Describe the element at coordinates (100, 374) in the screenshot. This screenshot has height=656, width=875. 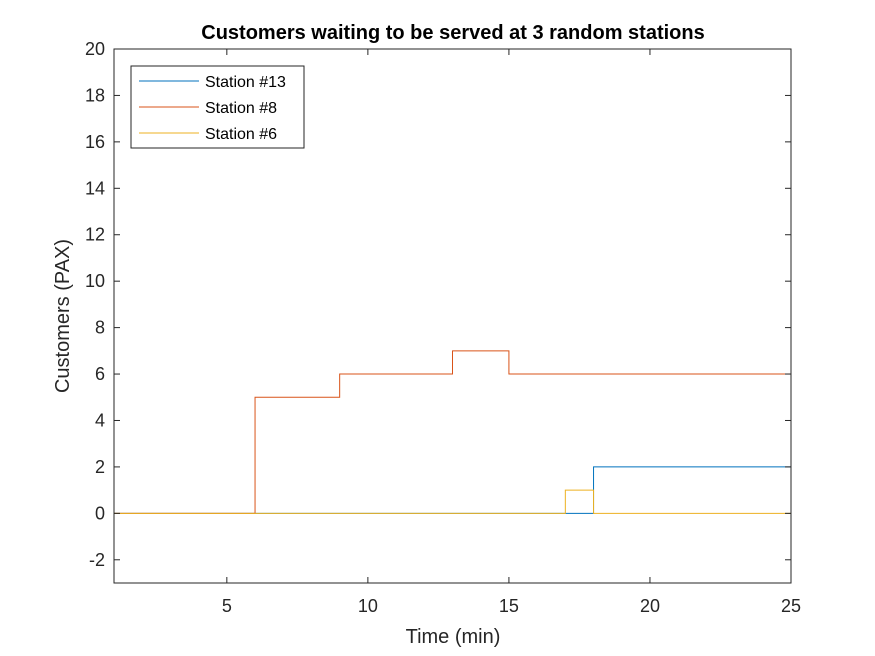
I see `y-tick-label: 6` at that location.